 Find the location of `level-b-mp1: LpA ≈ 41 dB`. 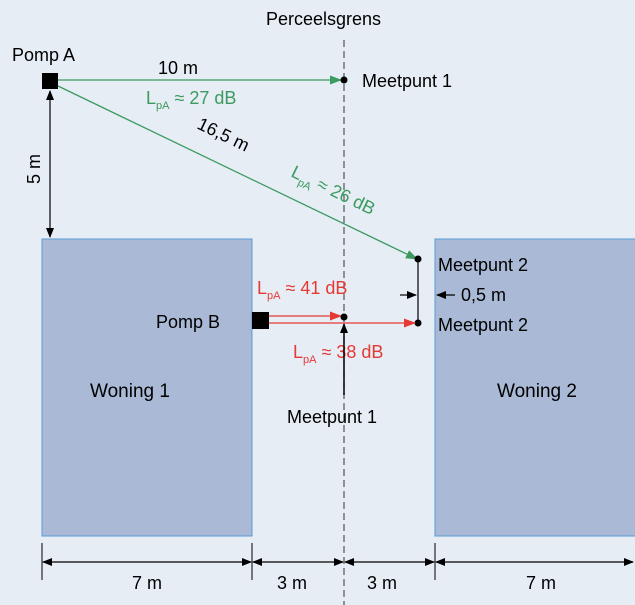

level-b-mp1: LpA ≈ 41 dB is located at coordinates (302, 290).